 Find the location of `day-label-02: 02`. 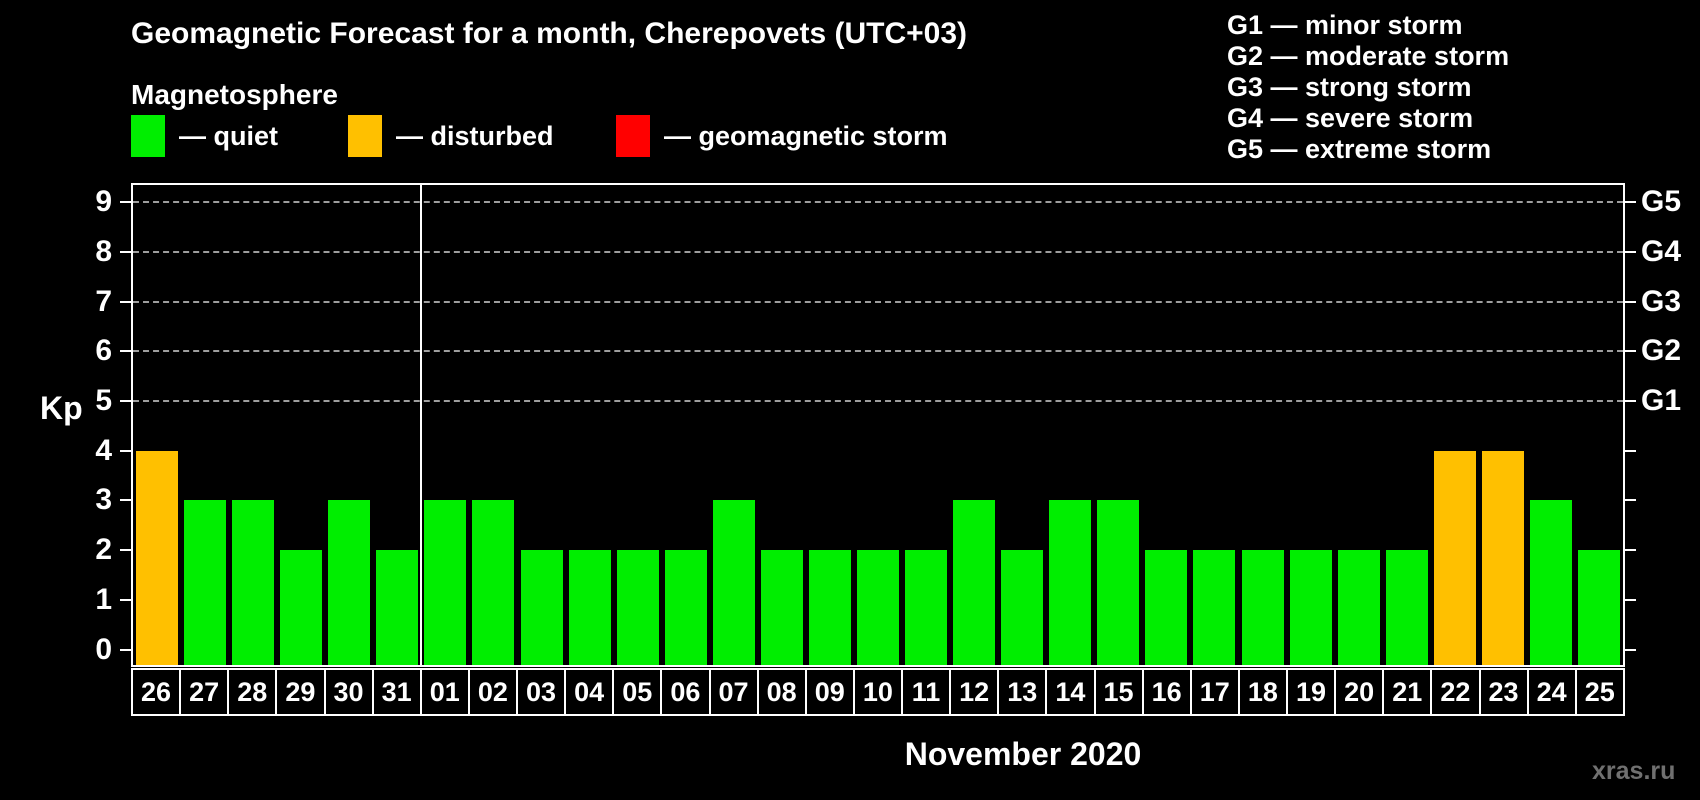

day-label-02: 02 is located at coordinates (491, 692).